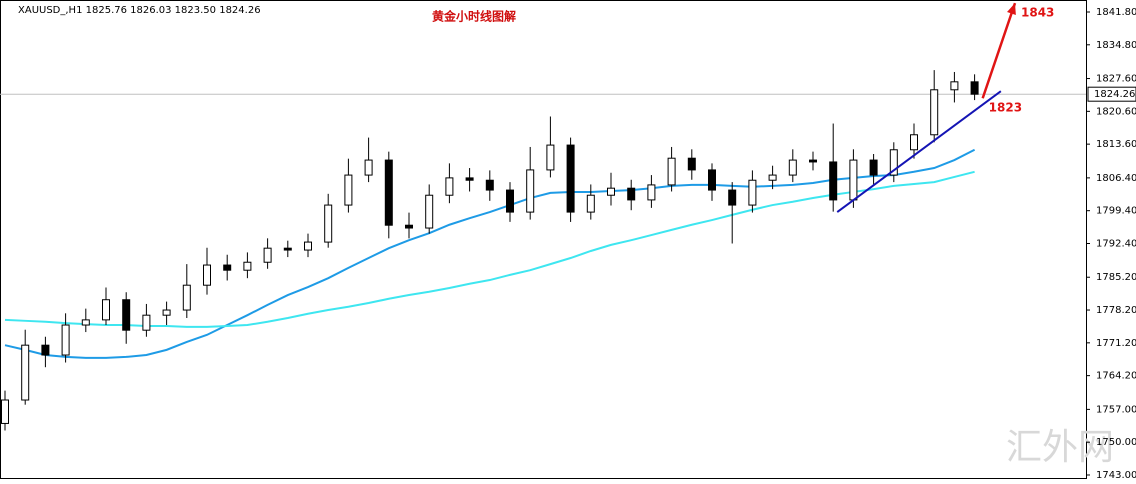 This screenshot has height=484, width=1136. Describe the element at coordinates (1116, 178) in the screenshot. I see `y-tick-label: 1806.40` at that location.